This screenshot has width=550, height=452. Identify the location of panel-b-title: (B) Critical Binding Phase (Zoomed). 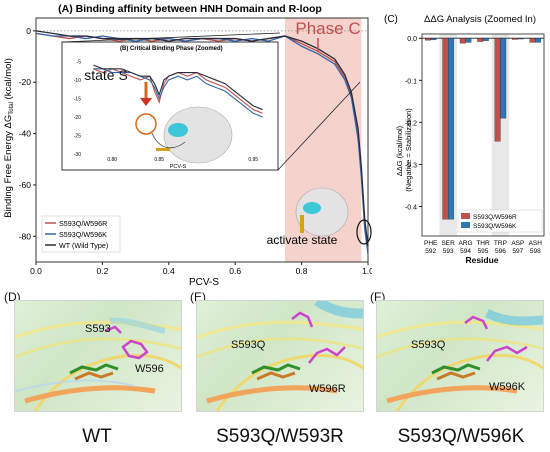
(171, 49).